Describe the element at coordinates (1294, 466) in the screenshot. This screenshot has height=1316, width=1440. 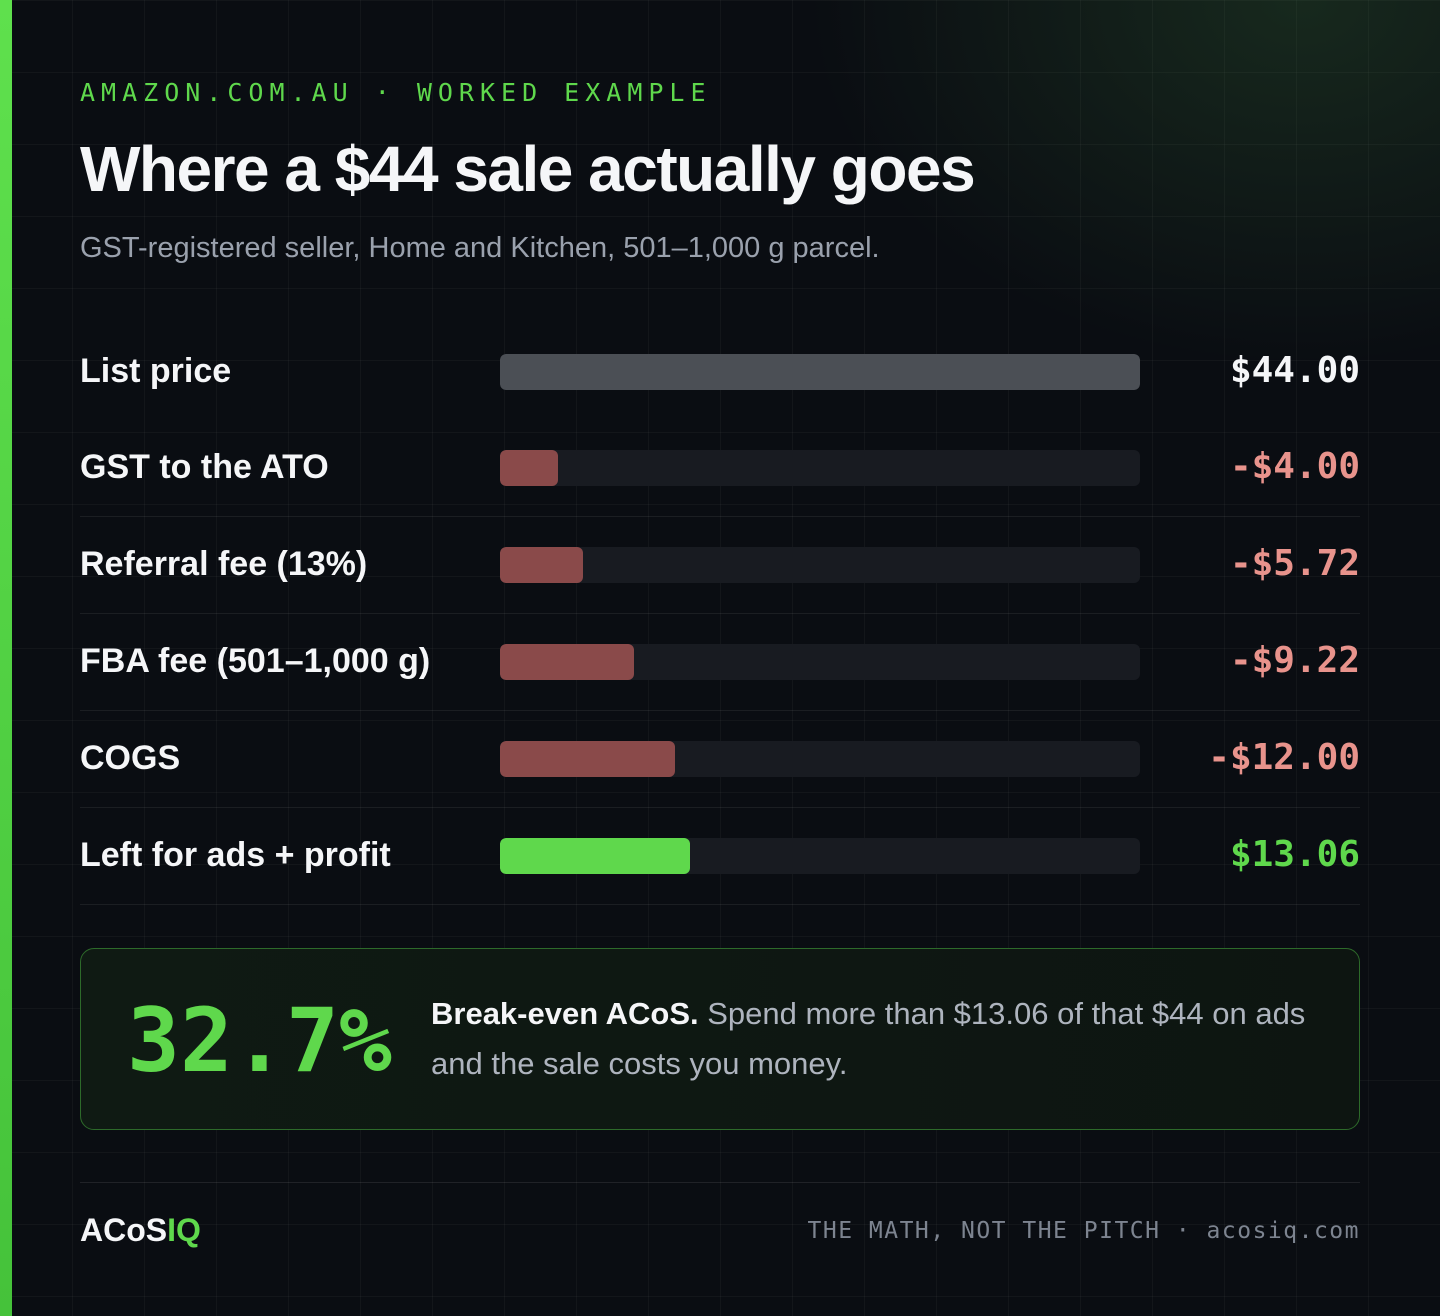
I see `value-label: -$4.00` at that location.